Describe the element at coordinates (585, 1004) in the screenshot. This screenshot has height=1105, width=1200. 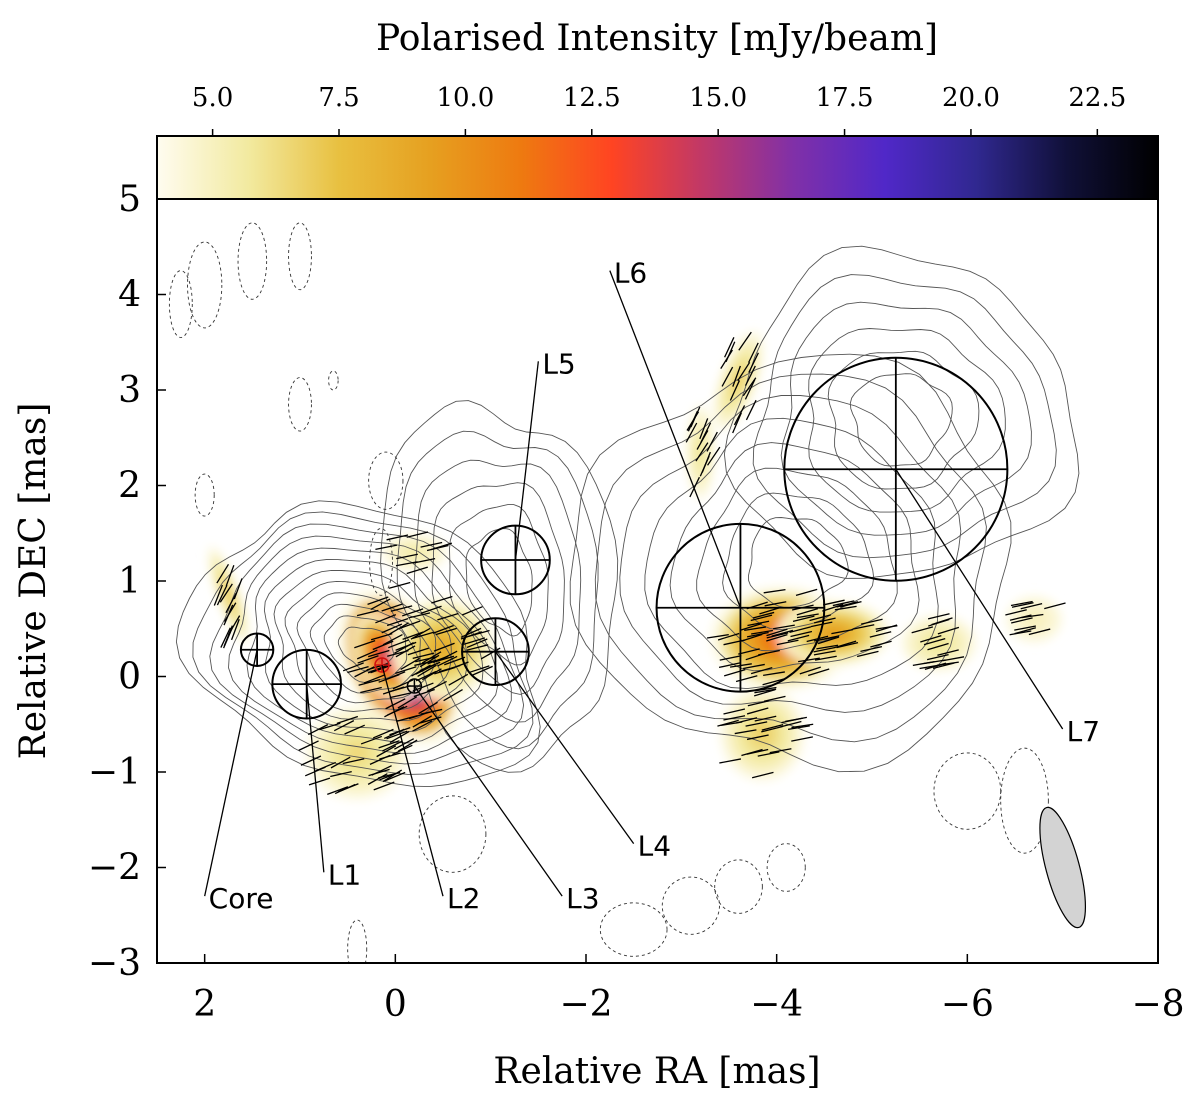
I see `x-tick-label: −2` at that location.